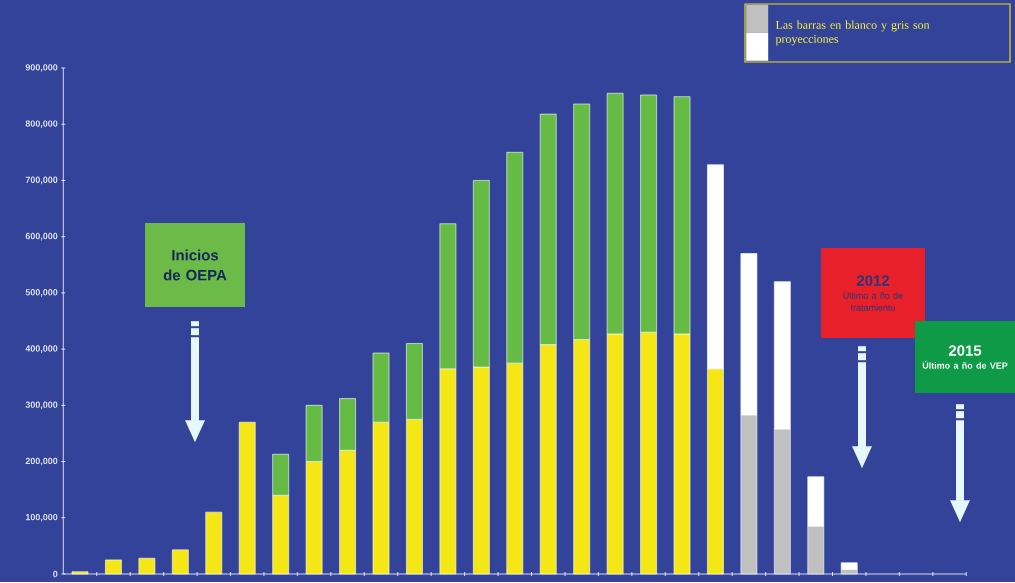 Image resolution: width=1015 pixels, height=583 pixels. What do you see at coordinates (41, 349) in the screenshot?
I see `y-tick-label: 400,000` at bounding box center [41, 349].